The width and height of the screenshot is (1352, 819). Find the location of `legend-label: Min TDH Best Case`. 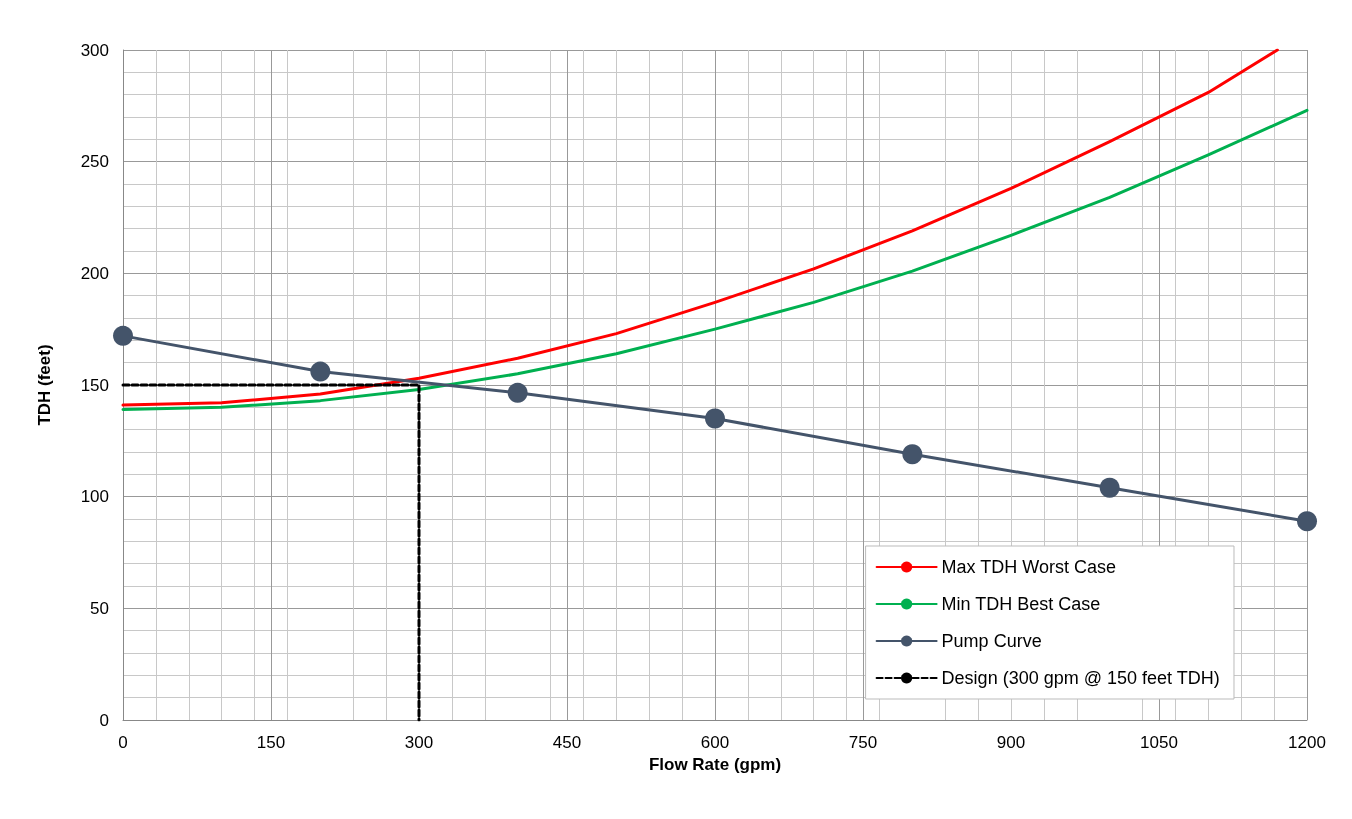

legend-label: Min TDH Best Case is located at coordinates (1021, 604).